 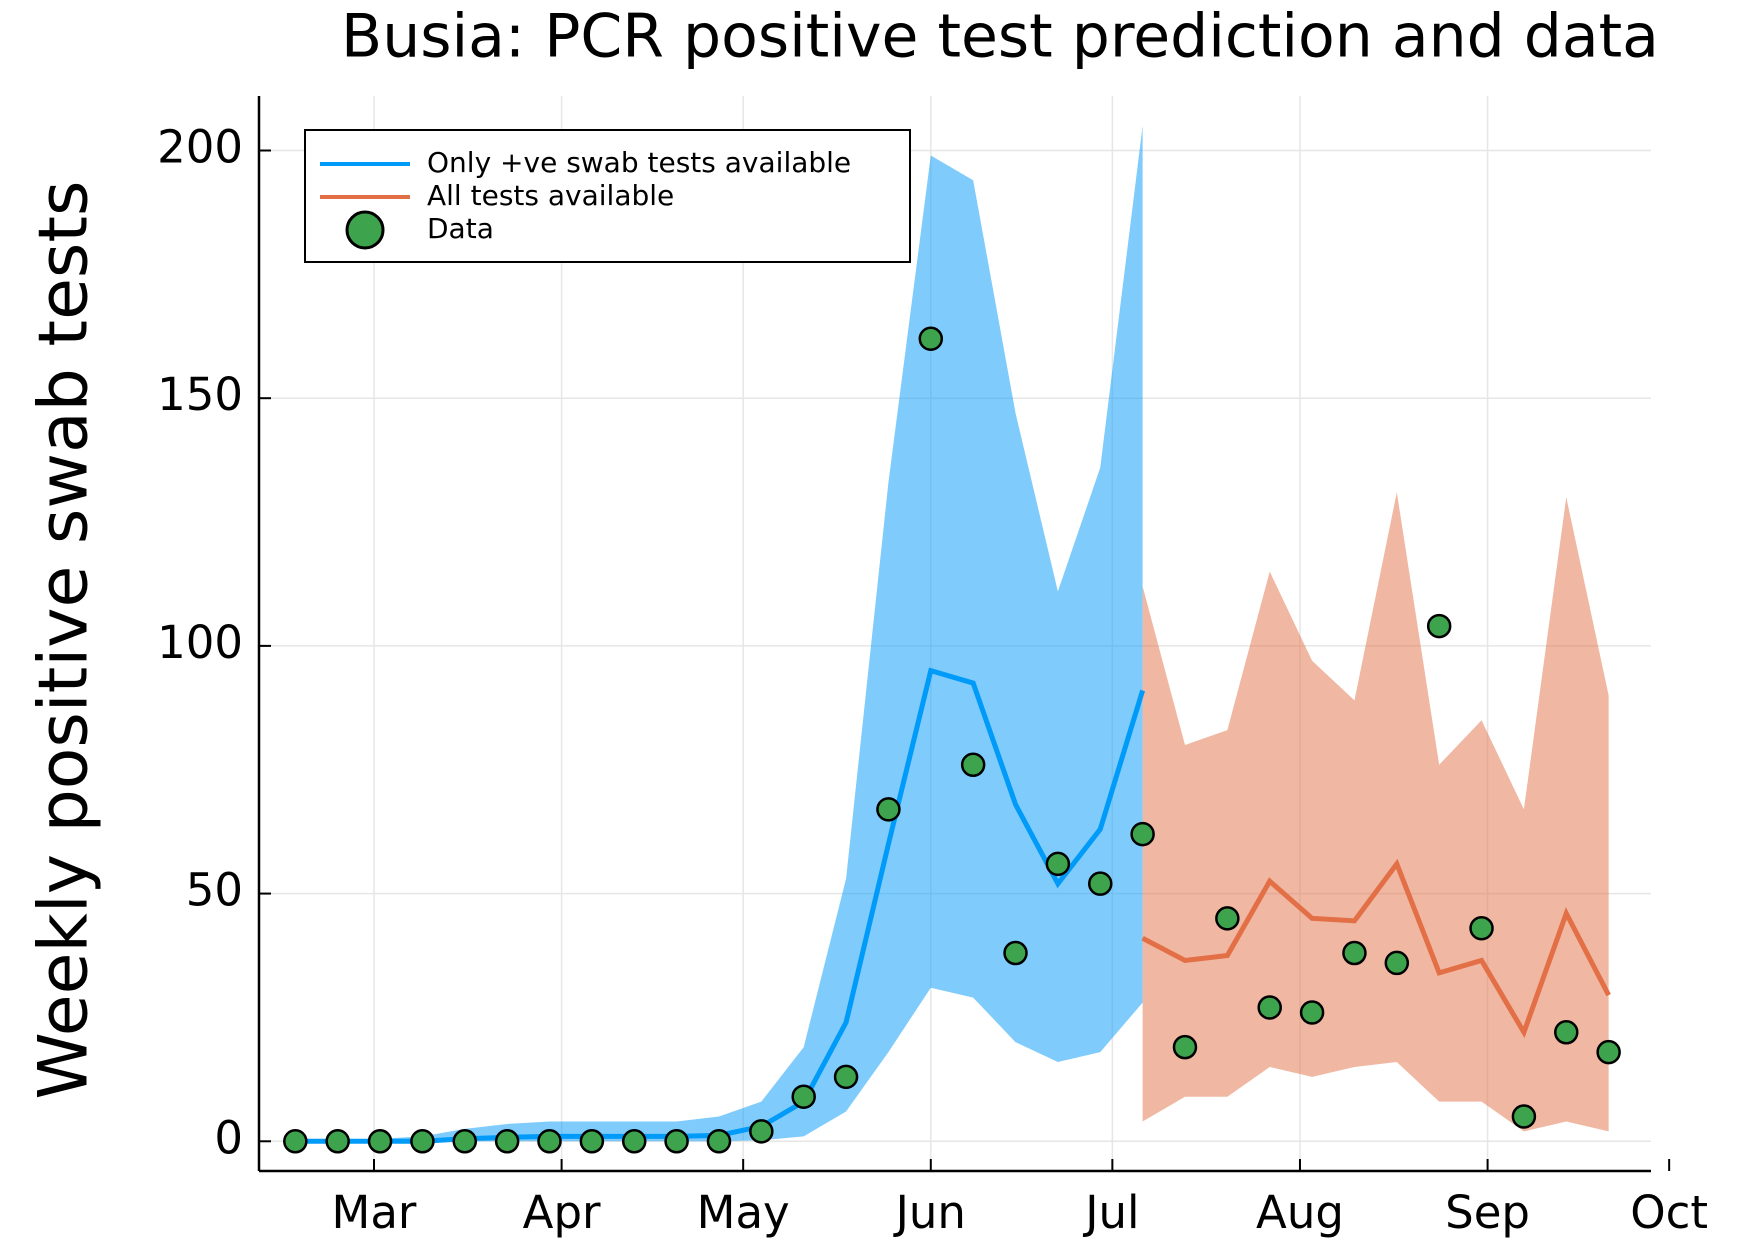 I want to click on legend-label: All tests available, so click(x=550, y=195).